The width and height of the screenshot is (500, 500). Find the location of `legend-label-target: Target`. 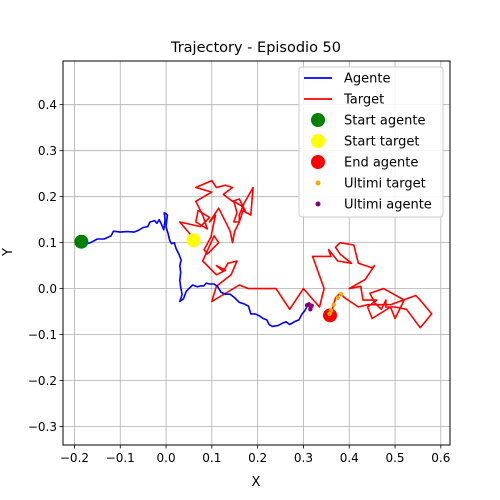

legend-label-target: Target is located at coordinates (363, 100).